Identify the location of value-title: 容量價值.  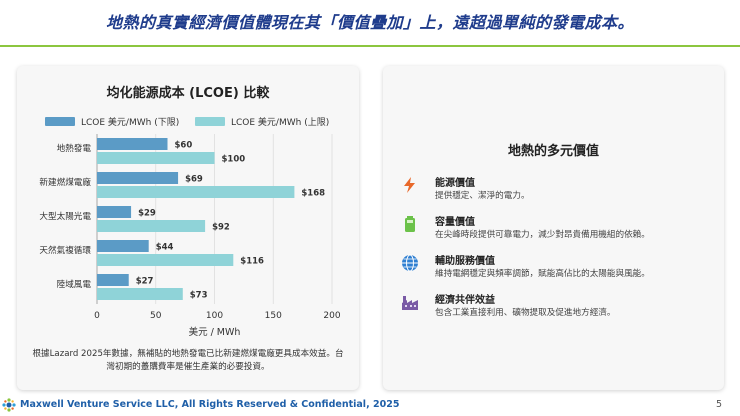
(455, 222).